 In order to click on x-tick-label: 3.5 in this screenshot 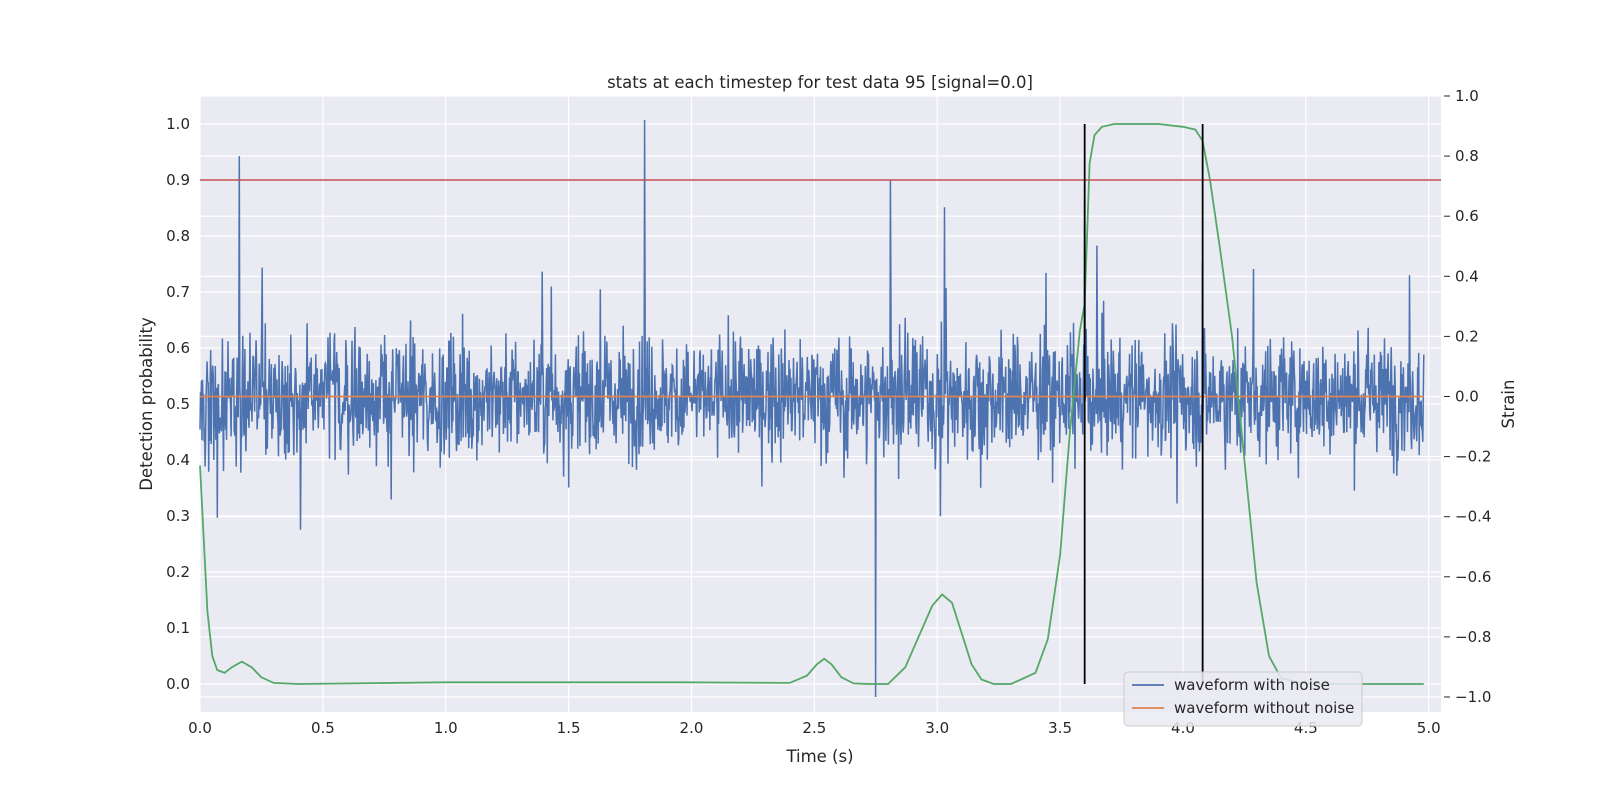, I will do `click(1060, 728)`.